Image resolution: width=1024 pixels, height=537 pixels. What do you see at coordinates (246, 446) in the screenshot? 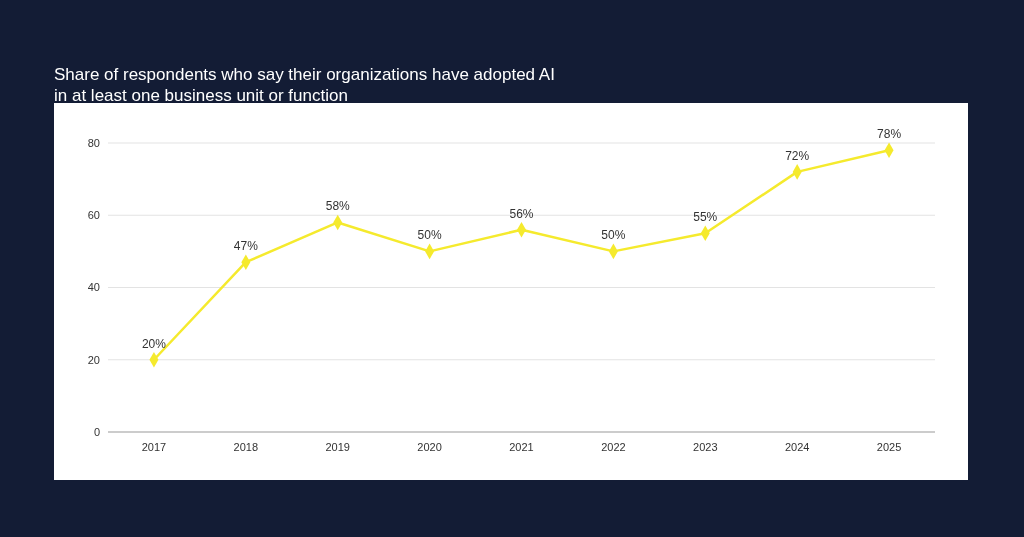
I see `x-tick-label: 2018` at bounding box center [246, 446].